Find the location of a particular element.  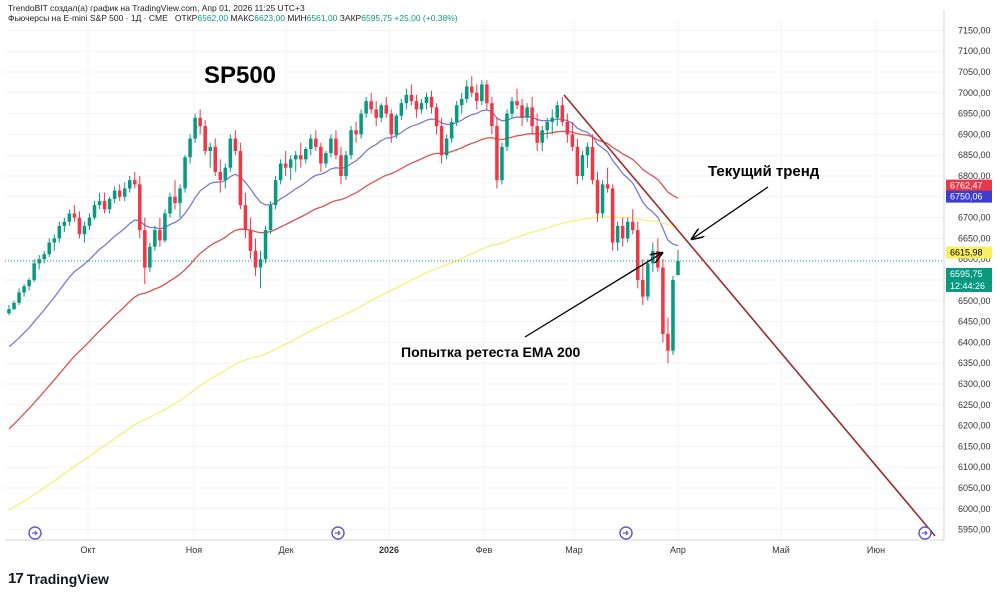

price-tick-label: 6100,00 is located at coordinates (974, 467).